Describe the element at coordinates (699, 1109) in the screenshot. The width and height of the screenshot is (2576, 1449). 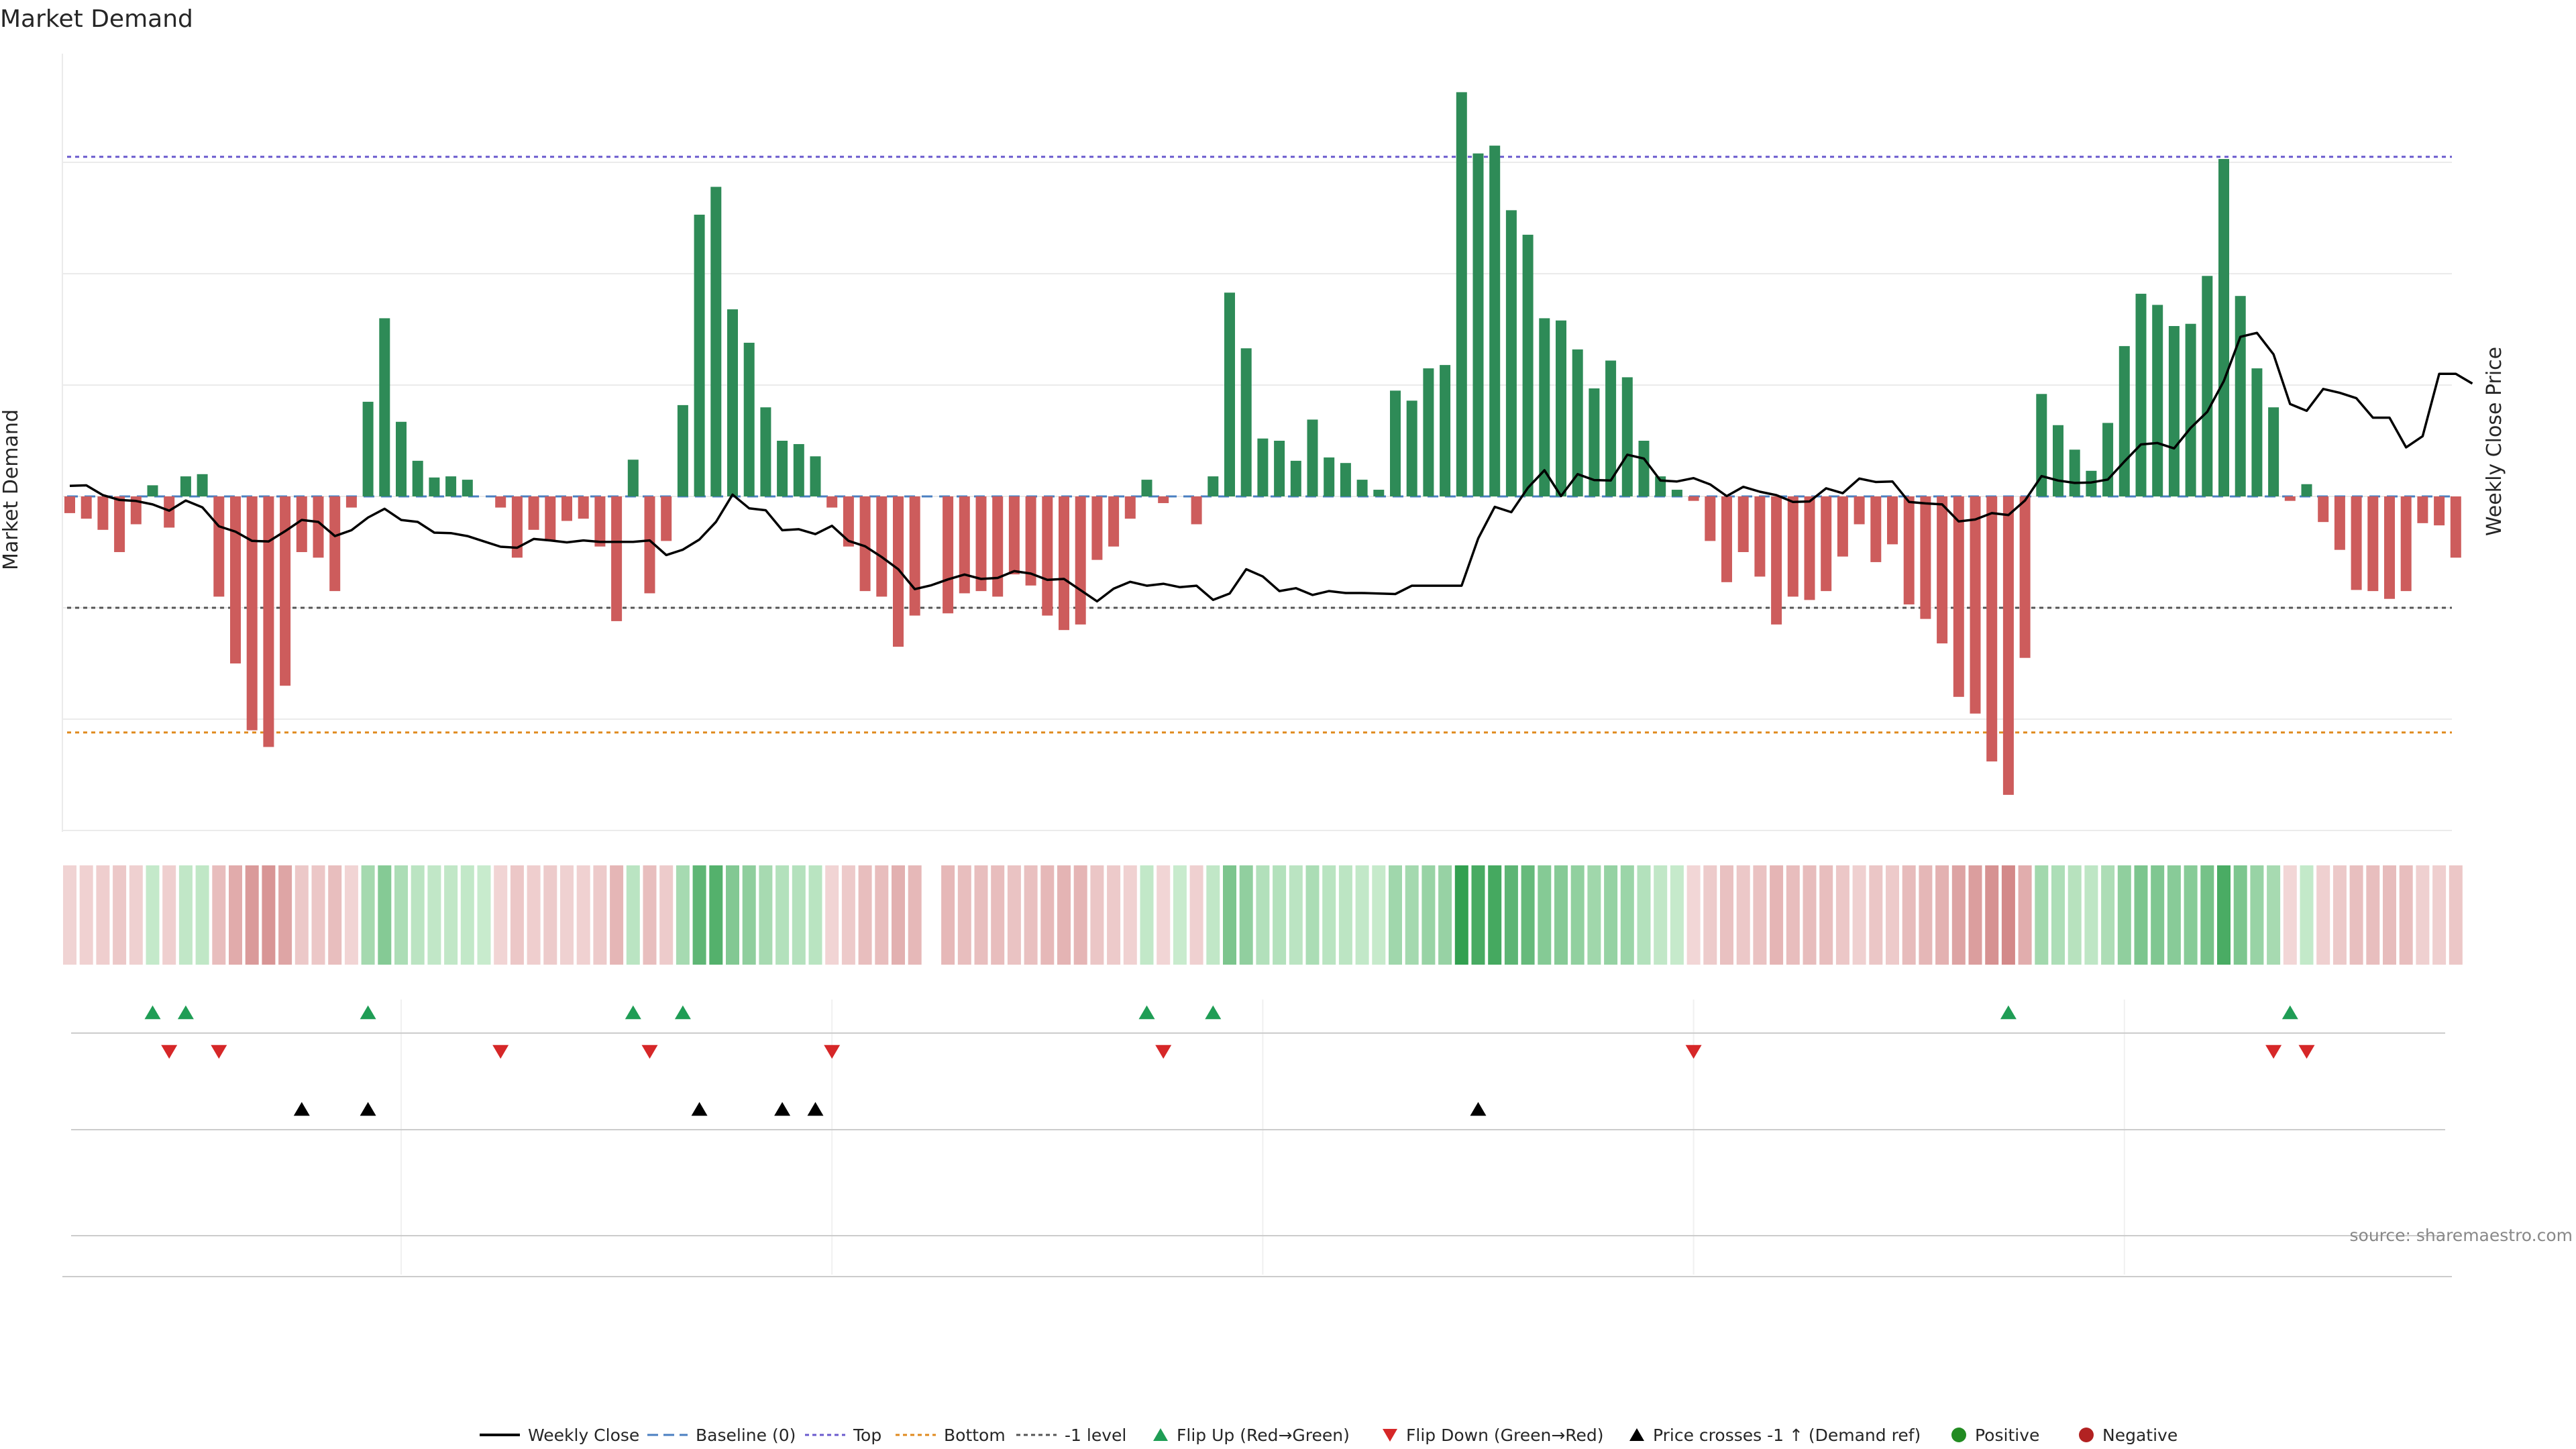
I see `price-cross-marker` at that location.